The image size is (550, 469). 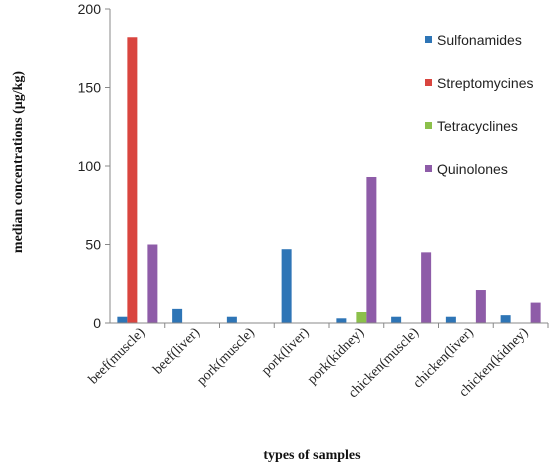 What do you see at coordinates (505, 319) in the screenshot?
I see `bar-sulfonamides-chicken-kidney` at bounding box center [505, 319].